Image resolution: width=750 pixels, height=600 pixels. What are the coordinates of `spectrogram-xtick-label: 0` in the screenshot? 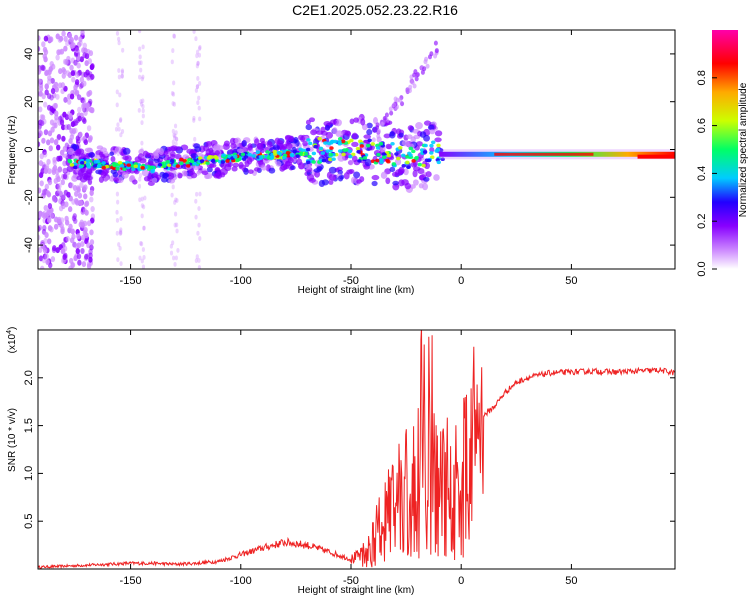 It's located at (461, 281).